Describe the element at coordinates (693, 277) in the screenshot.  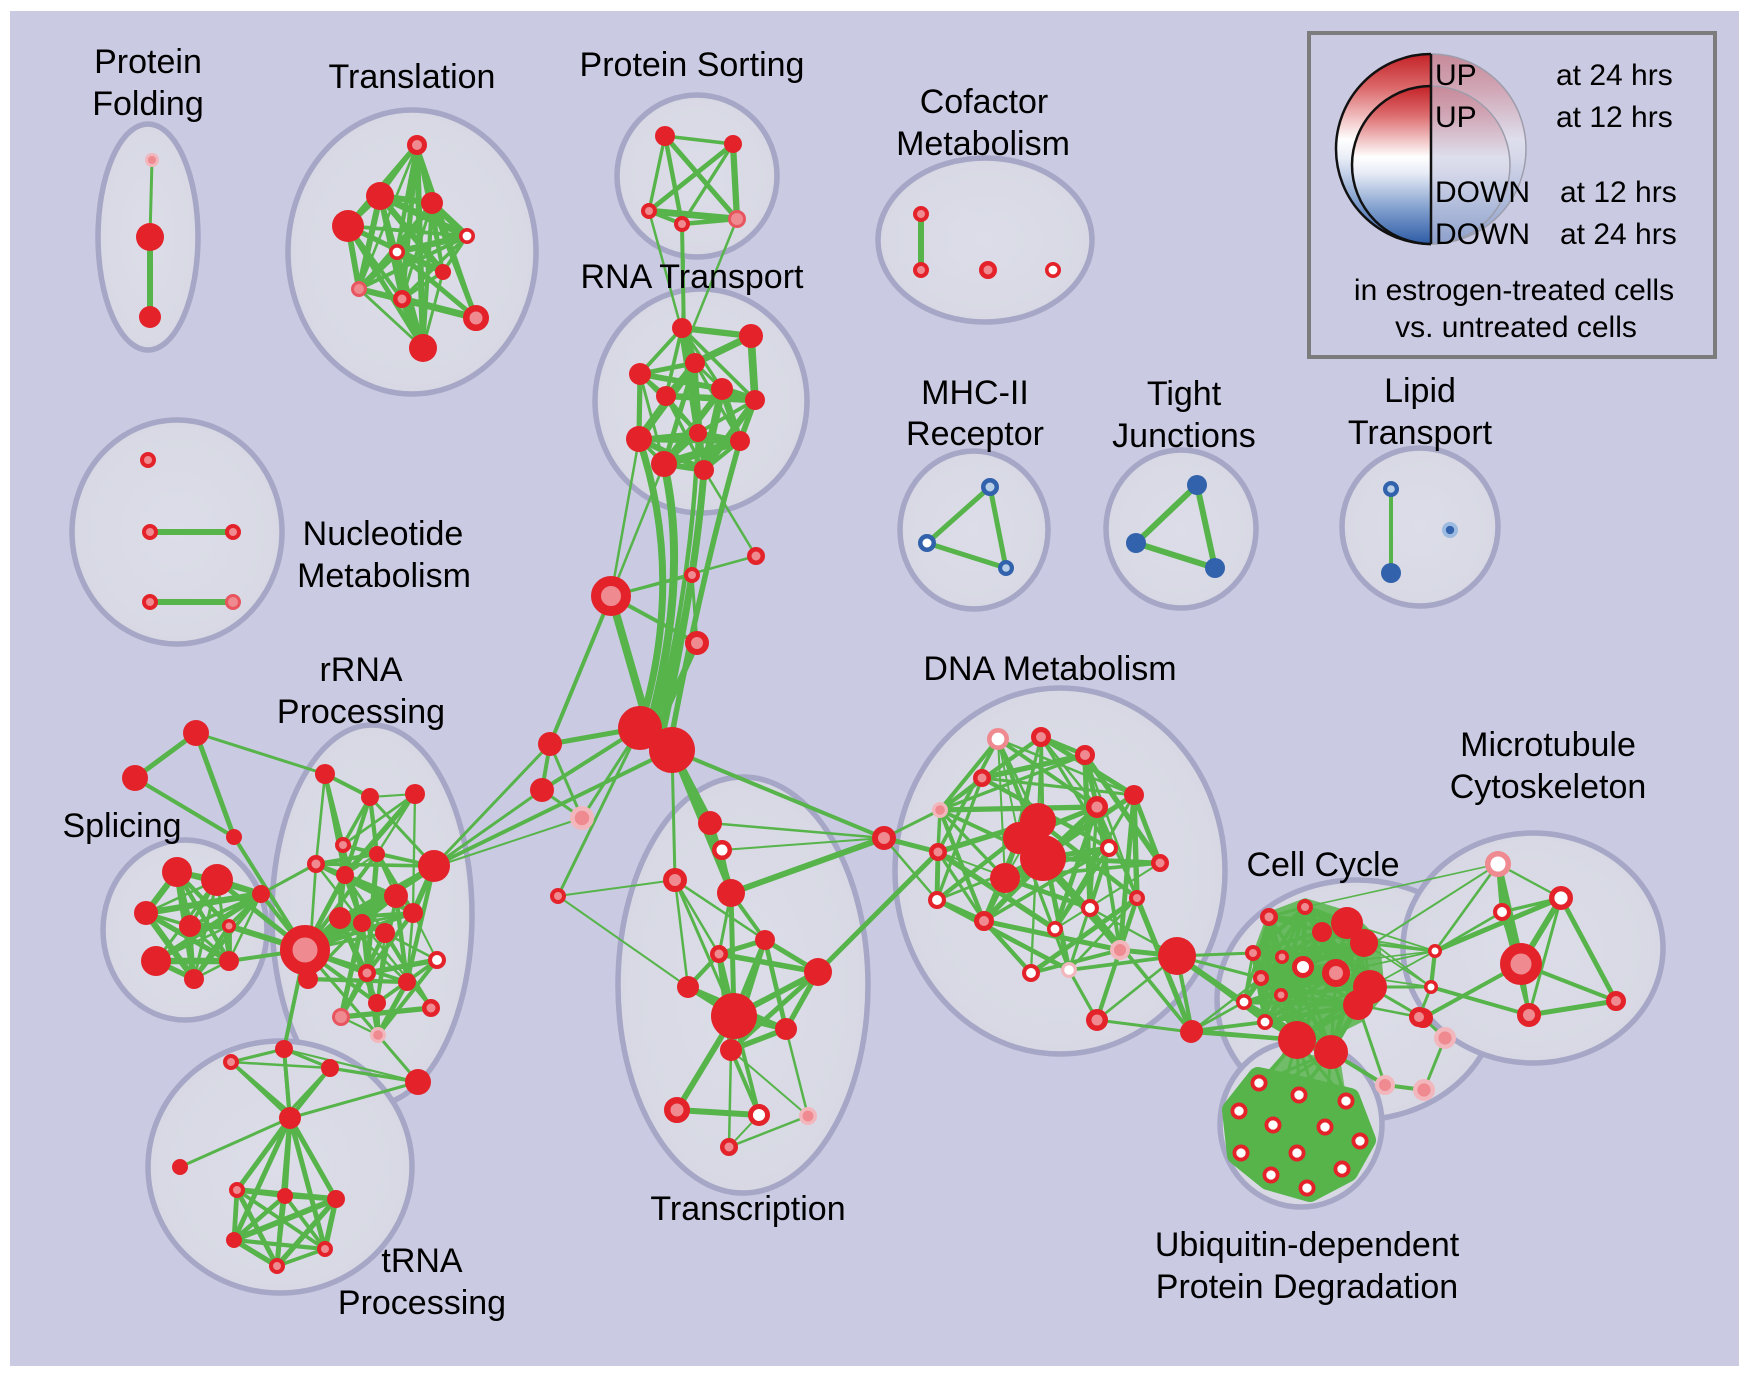
I see `svg-text: RNA Transport` at that location.